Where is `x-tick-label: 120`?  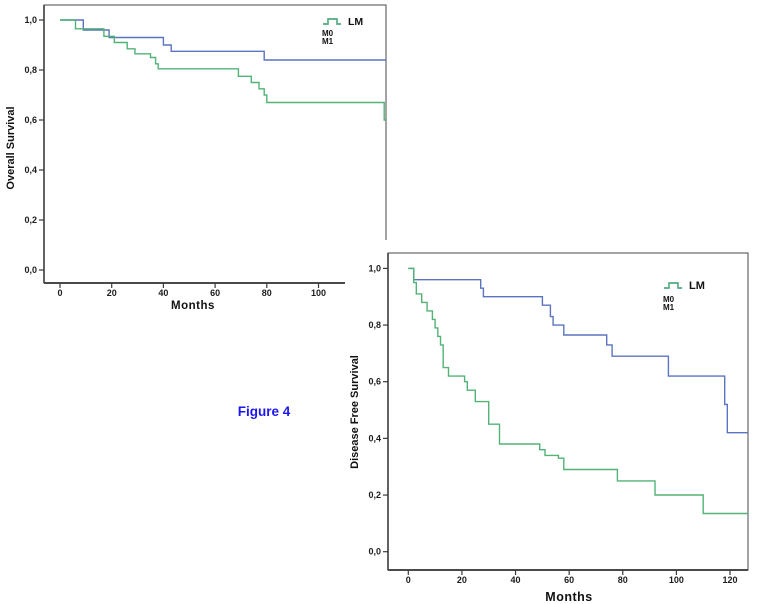
x-tick-label: 120 is located at coordinates (730, 580).